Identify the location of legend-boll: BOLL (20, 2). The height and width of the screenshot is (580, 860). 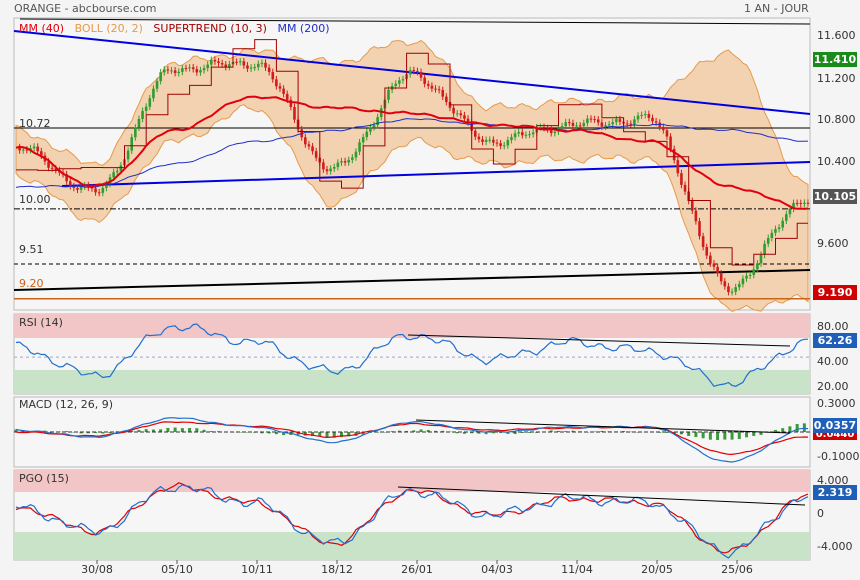
(108, 28).